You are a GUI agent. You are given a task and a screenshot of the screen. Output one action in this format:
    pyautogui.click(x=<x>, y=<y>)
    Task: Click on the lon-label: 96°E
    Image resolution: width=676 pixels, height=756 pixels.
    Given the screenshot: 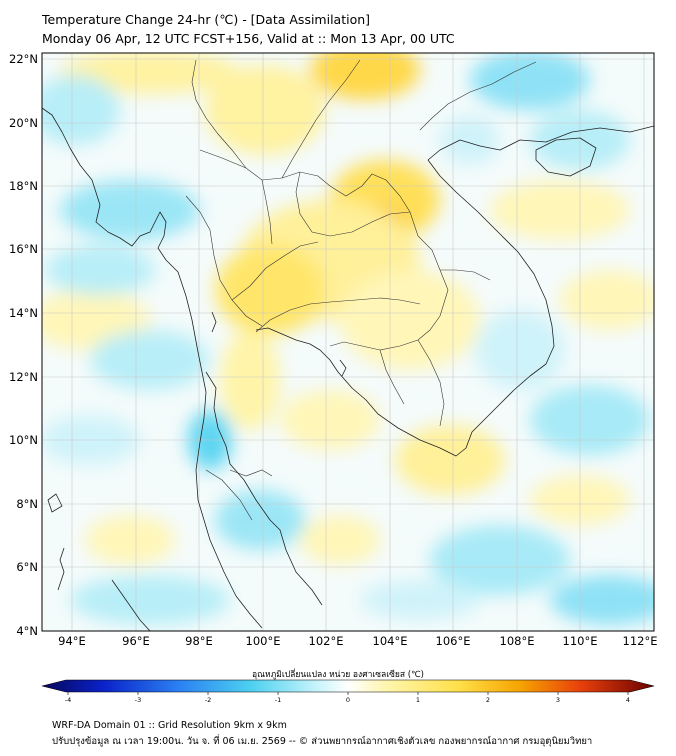 What is the action you would take?
    pyautogui.click(x=136, y=641)
    